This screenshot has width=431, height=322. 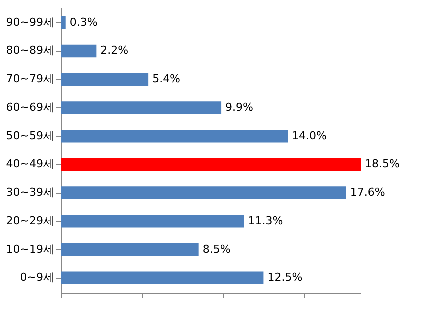 What do you see at coordinates (30, 79) in the screenshot?
I see `y-tick-label: 70~79세` at bounding box center [30, 79].